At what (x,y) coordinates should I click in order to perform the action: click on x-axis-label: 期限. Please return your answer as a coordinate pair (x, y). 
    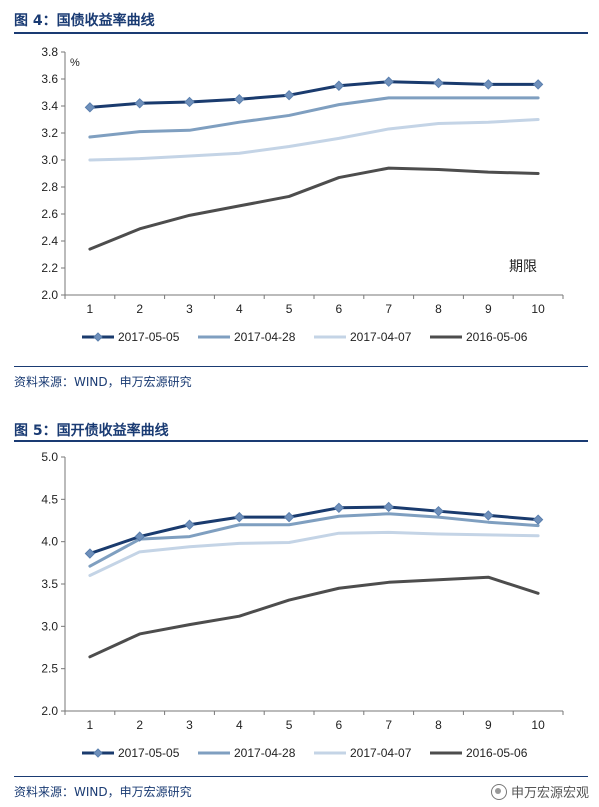
    Looking at the image, I should click on (523, 266).